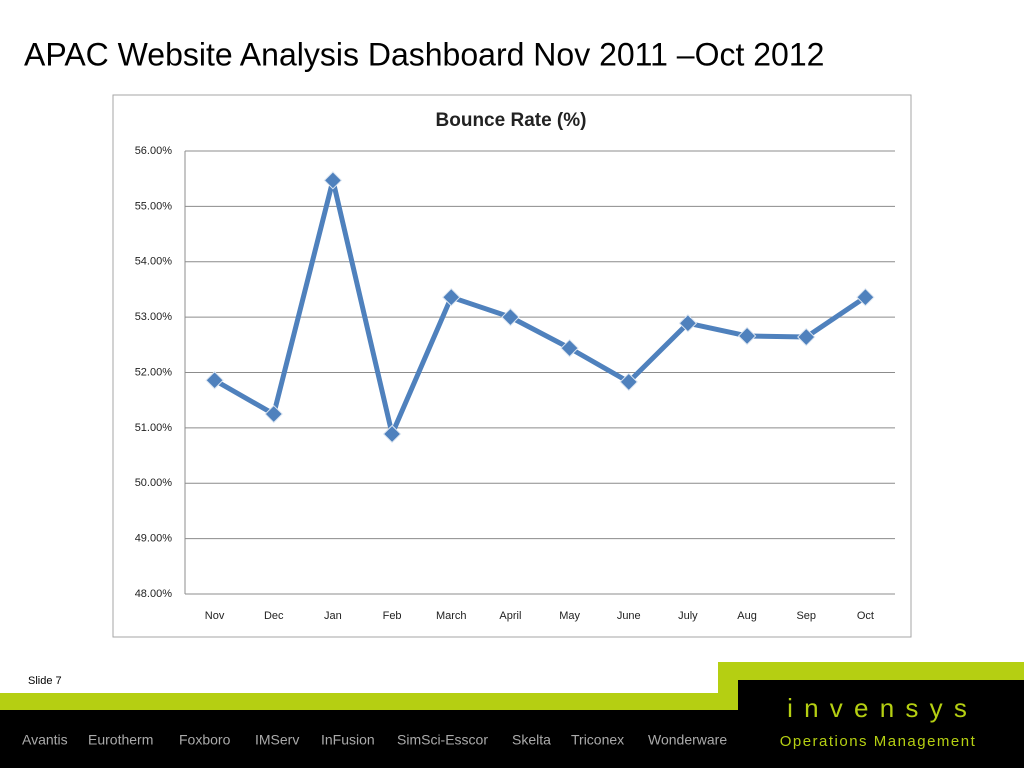 The height and width of the screenshot is (768, 1024). I want to click on x-tick-label: Oct, so click(865, 616).